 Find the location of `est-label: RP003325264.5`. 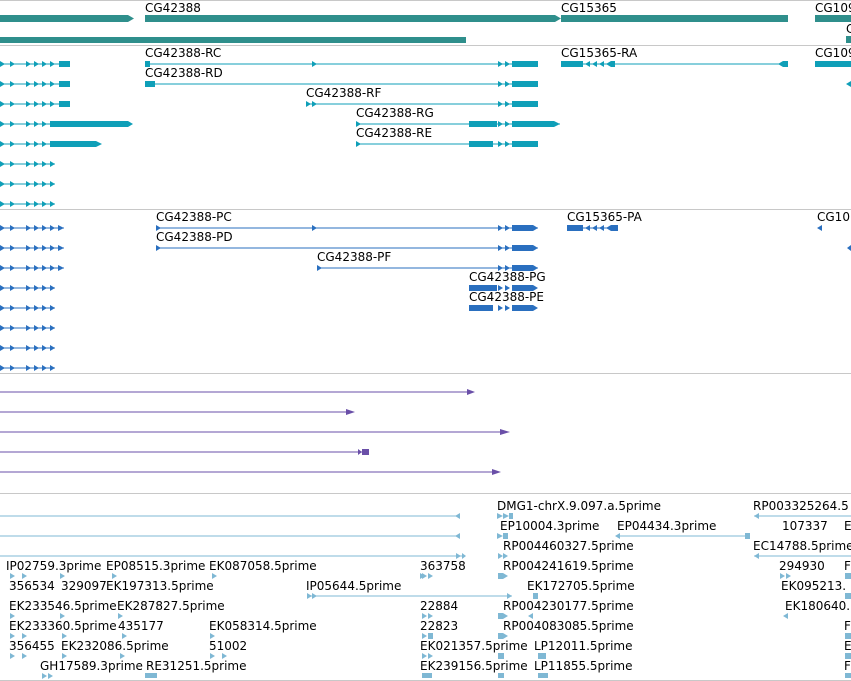

est-label: RP003325264.5 is located at coordinates (801, 506).